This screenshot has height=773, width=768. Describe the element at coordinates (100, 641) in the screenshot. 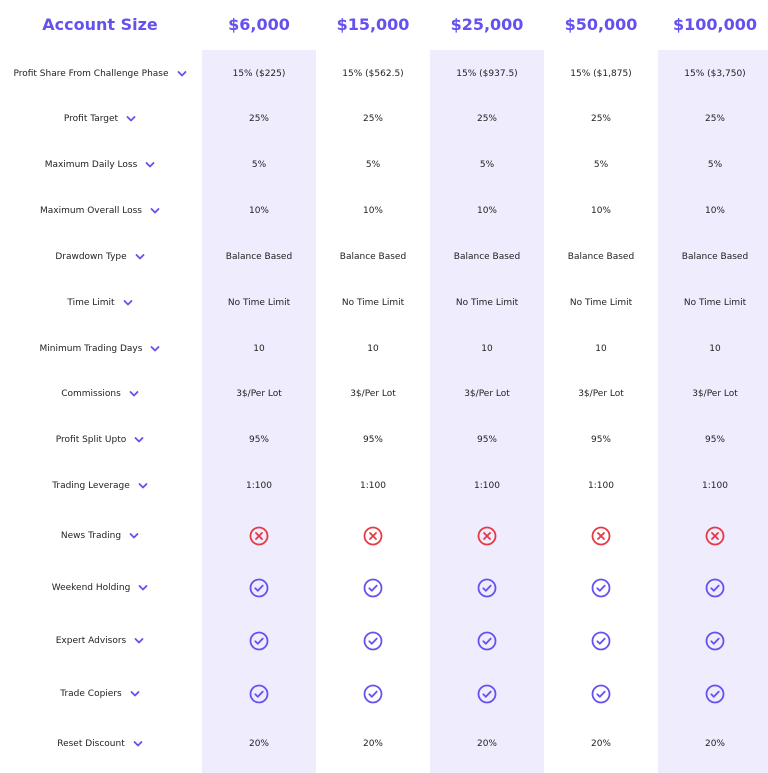

I see `row-label: Expert Advisors` at that location.